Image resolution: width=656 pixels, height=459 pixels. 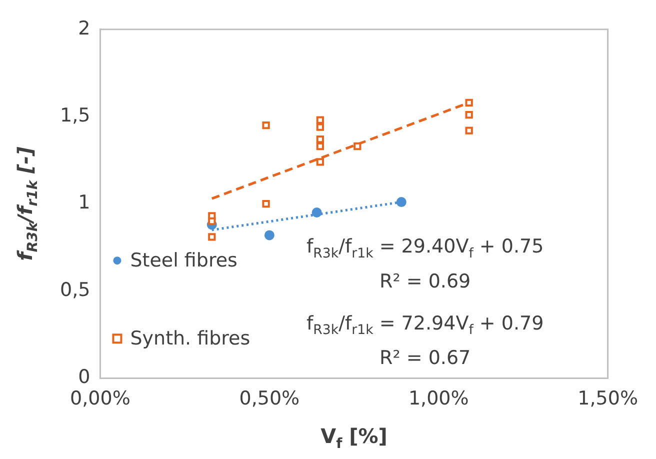 I want to click on legend-label: Steel fibres, so click(x=184, y=261).